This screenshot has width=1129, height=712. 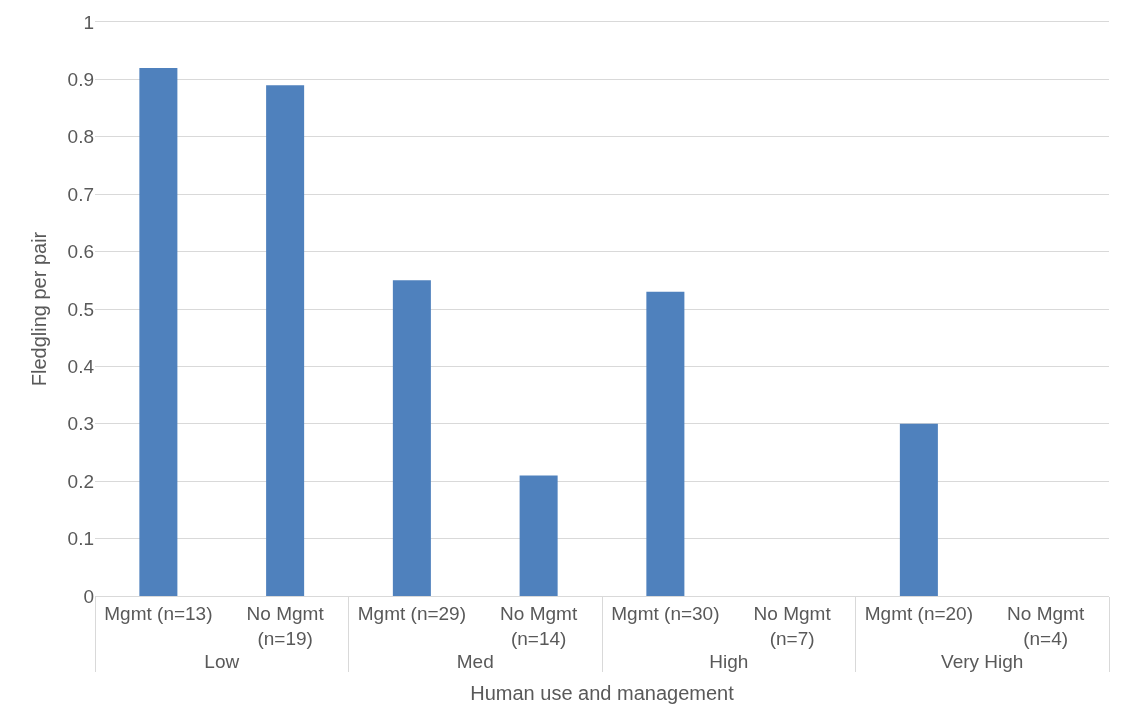 I want to click on y-tick-label: 0.9, so click(x=80, y=80).